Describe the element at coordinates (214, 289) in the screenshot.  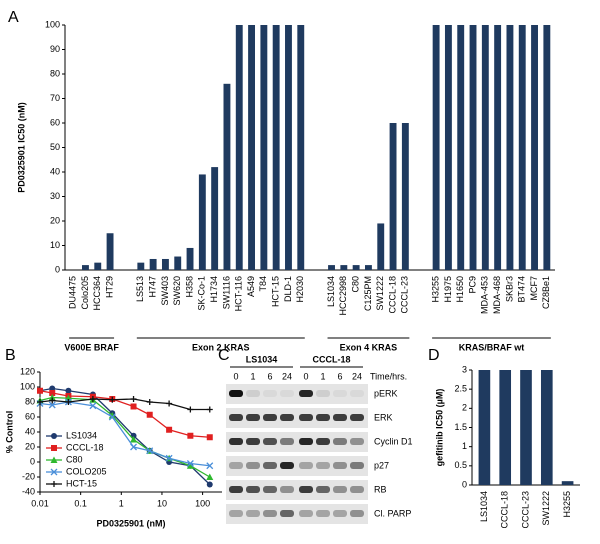
I see `x-tick-label: H1734` at that location.